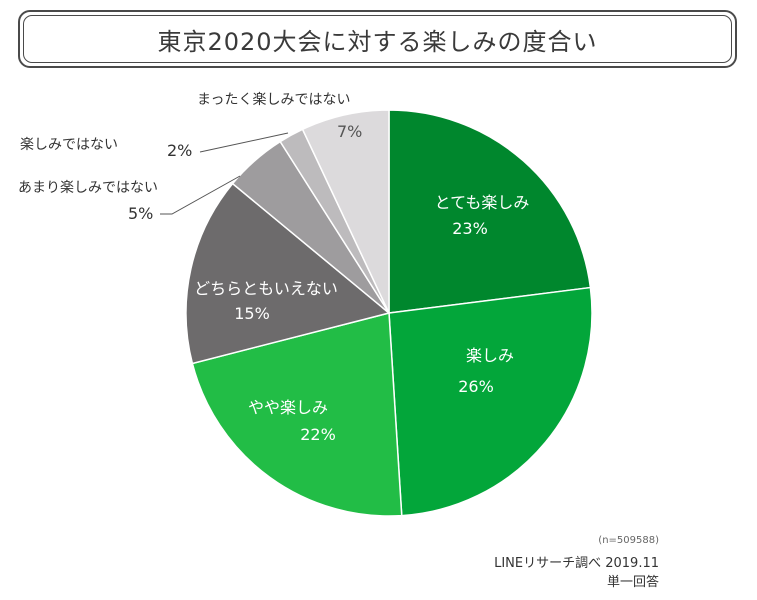 The width and height of the screenshot is (757, 600). I want to click on slice-label: どちらともいえない, so click(266, 288).